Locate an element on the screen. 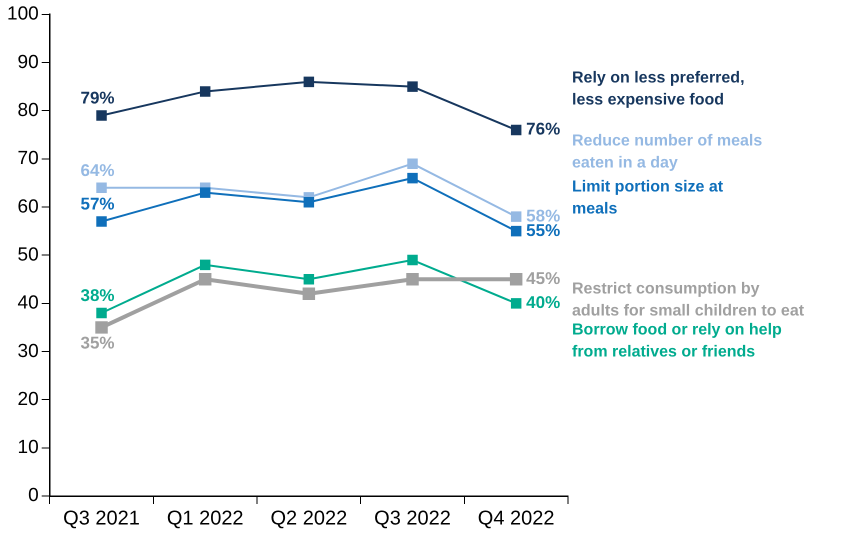 The width and height of the screenshot is (850, 534). x-tick-label: Q1 2022 is located at coordinates (205, 519).